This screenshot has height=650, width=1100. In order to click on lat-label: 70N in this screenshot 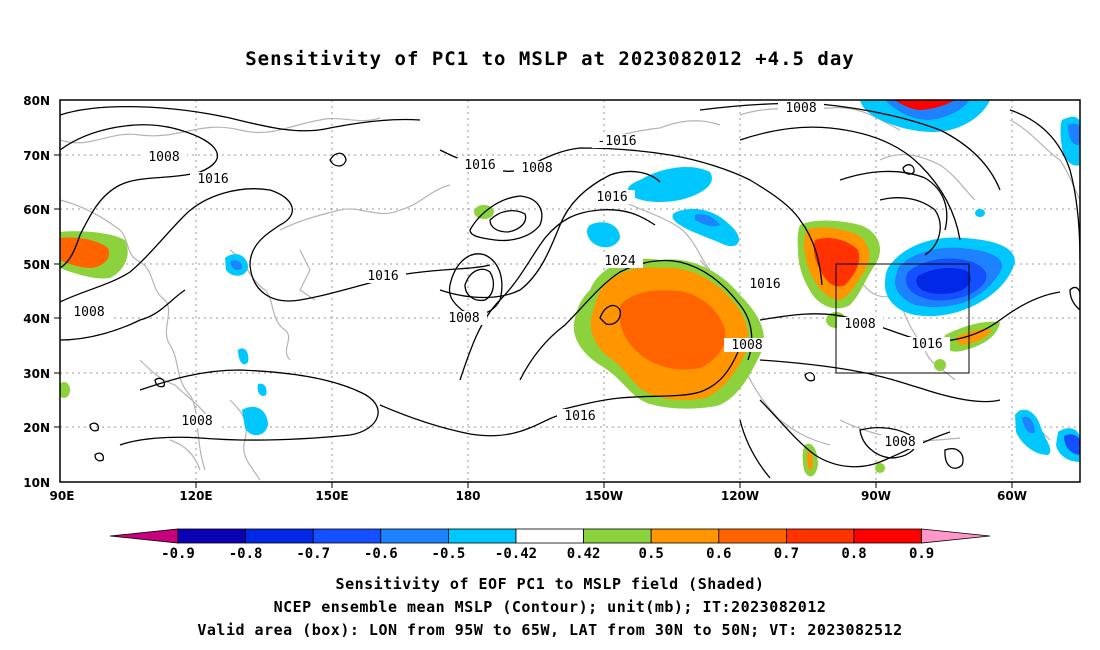, I will do `click(36, 156)`.